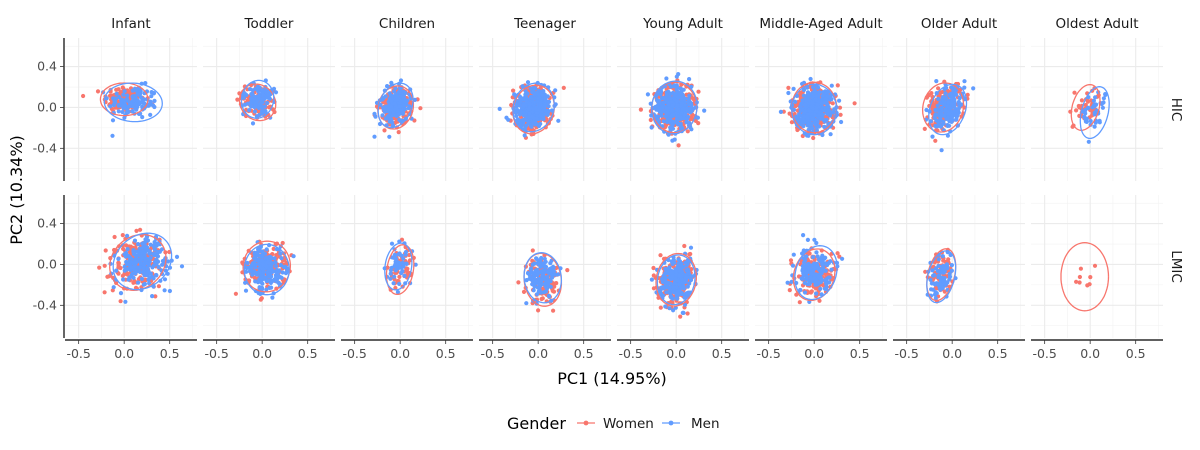  What do you see at coordinates (683, 266) in the screenshot?
I see `grid-lmic-young-adult` at bounding box center [683, 266].